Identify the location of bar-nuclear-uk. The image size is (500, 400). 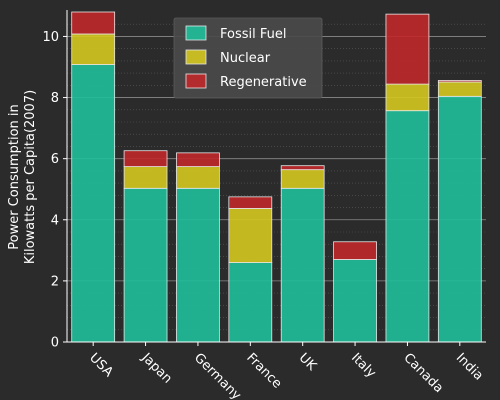
(302, 179).